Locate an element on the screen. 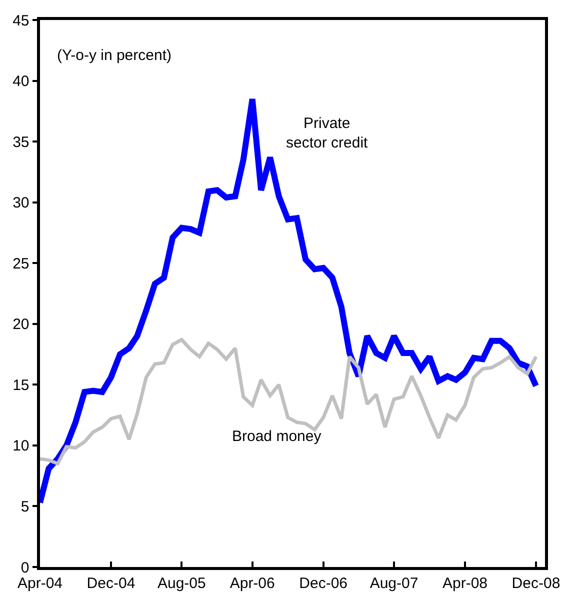  x-tick-label: Apr-04 is located at coordinates (40, 583).